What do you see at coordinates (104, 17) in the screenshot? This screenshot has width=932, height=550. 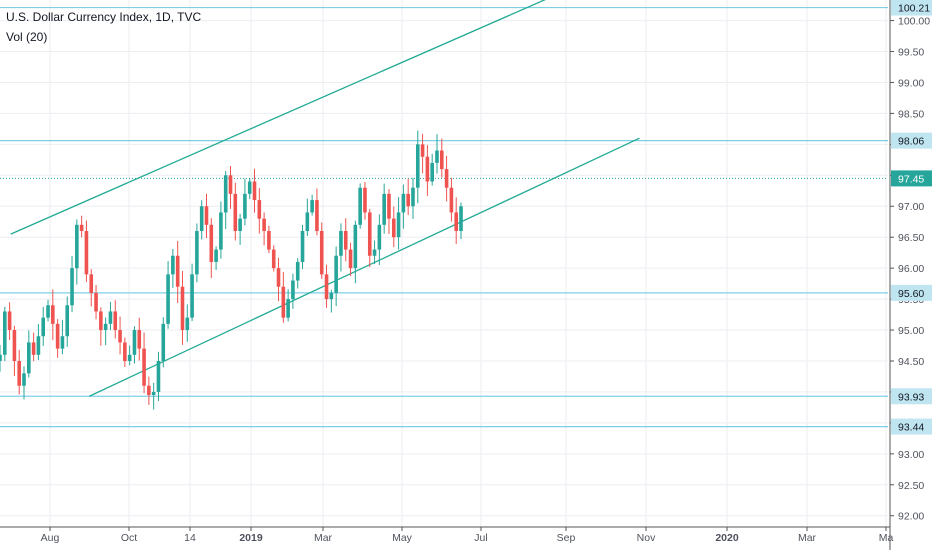 I see `symbol-title: U.S. Dollar Currency Index, 1D, TVC` at bounding box center [104, 17].